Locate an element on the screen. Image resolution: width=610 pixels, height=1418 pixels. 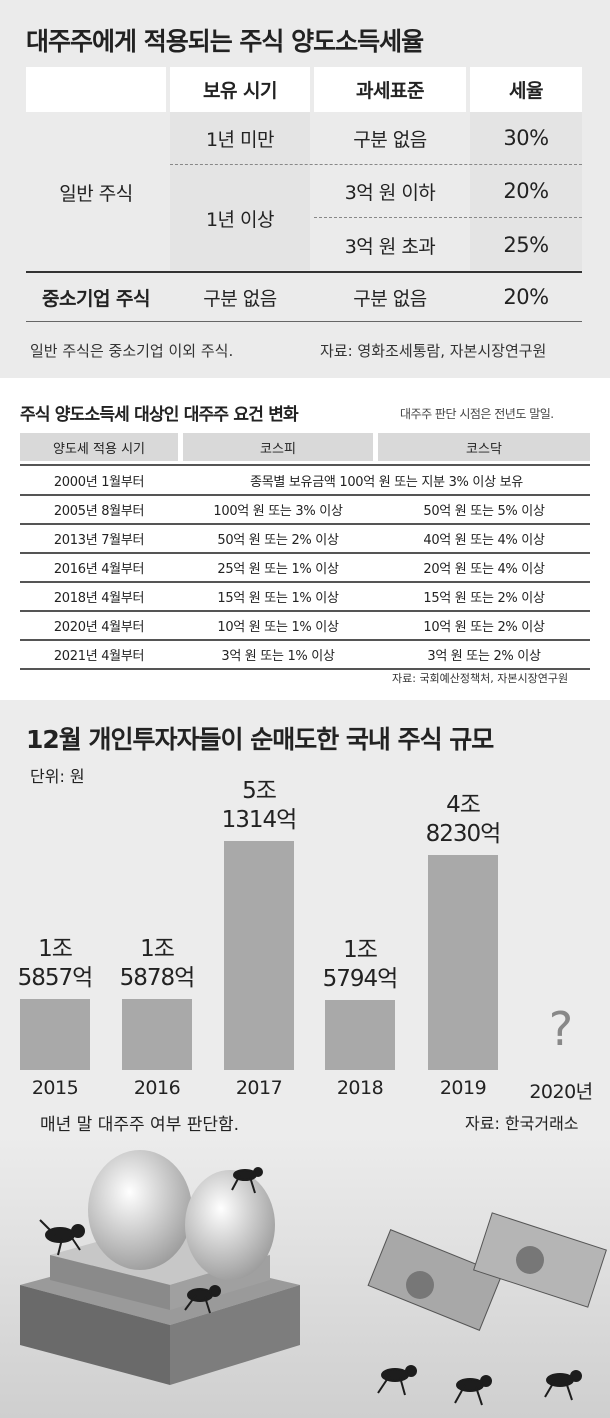
criteria-header-period: 양도세 적용 시기 is located at coordinates (99, 447).